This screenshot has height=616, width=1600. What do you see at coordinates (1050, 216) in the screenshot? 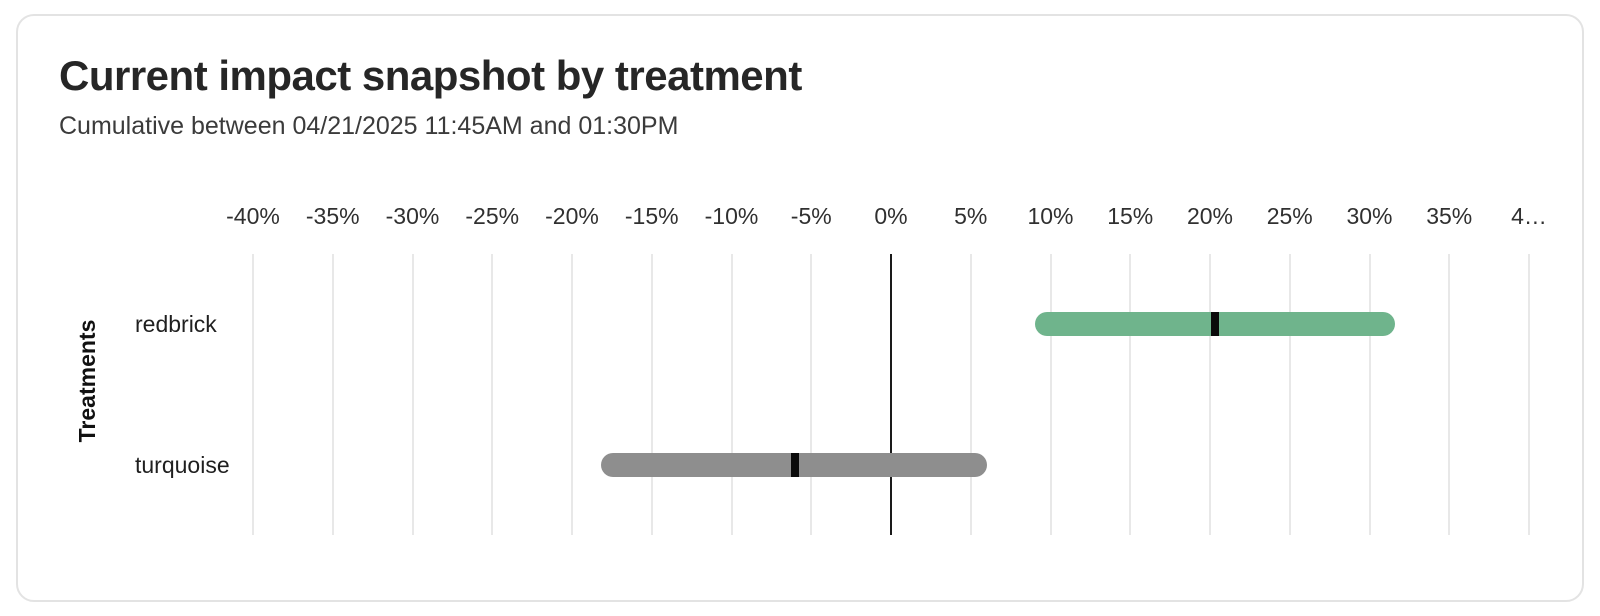
I see `x-tick-label: 10%` at bounding box center [1050, 216].